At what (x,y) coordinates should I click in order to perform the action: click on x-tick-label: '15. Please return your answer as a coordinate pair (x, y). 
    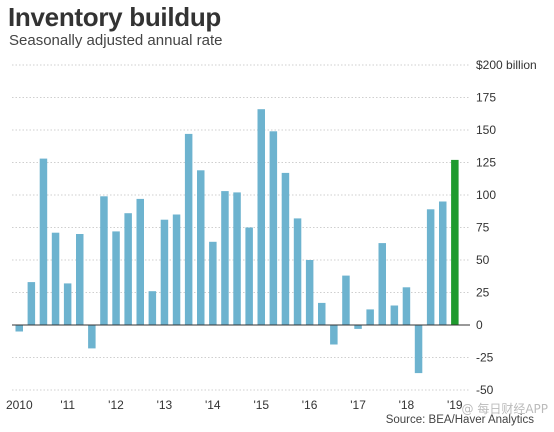
    Looking at the image, I should click on (261, 405).